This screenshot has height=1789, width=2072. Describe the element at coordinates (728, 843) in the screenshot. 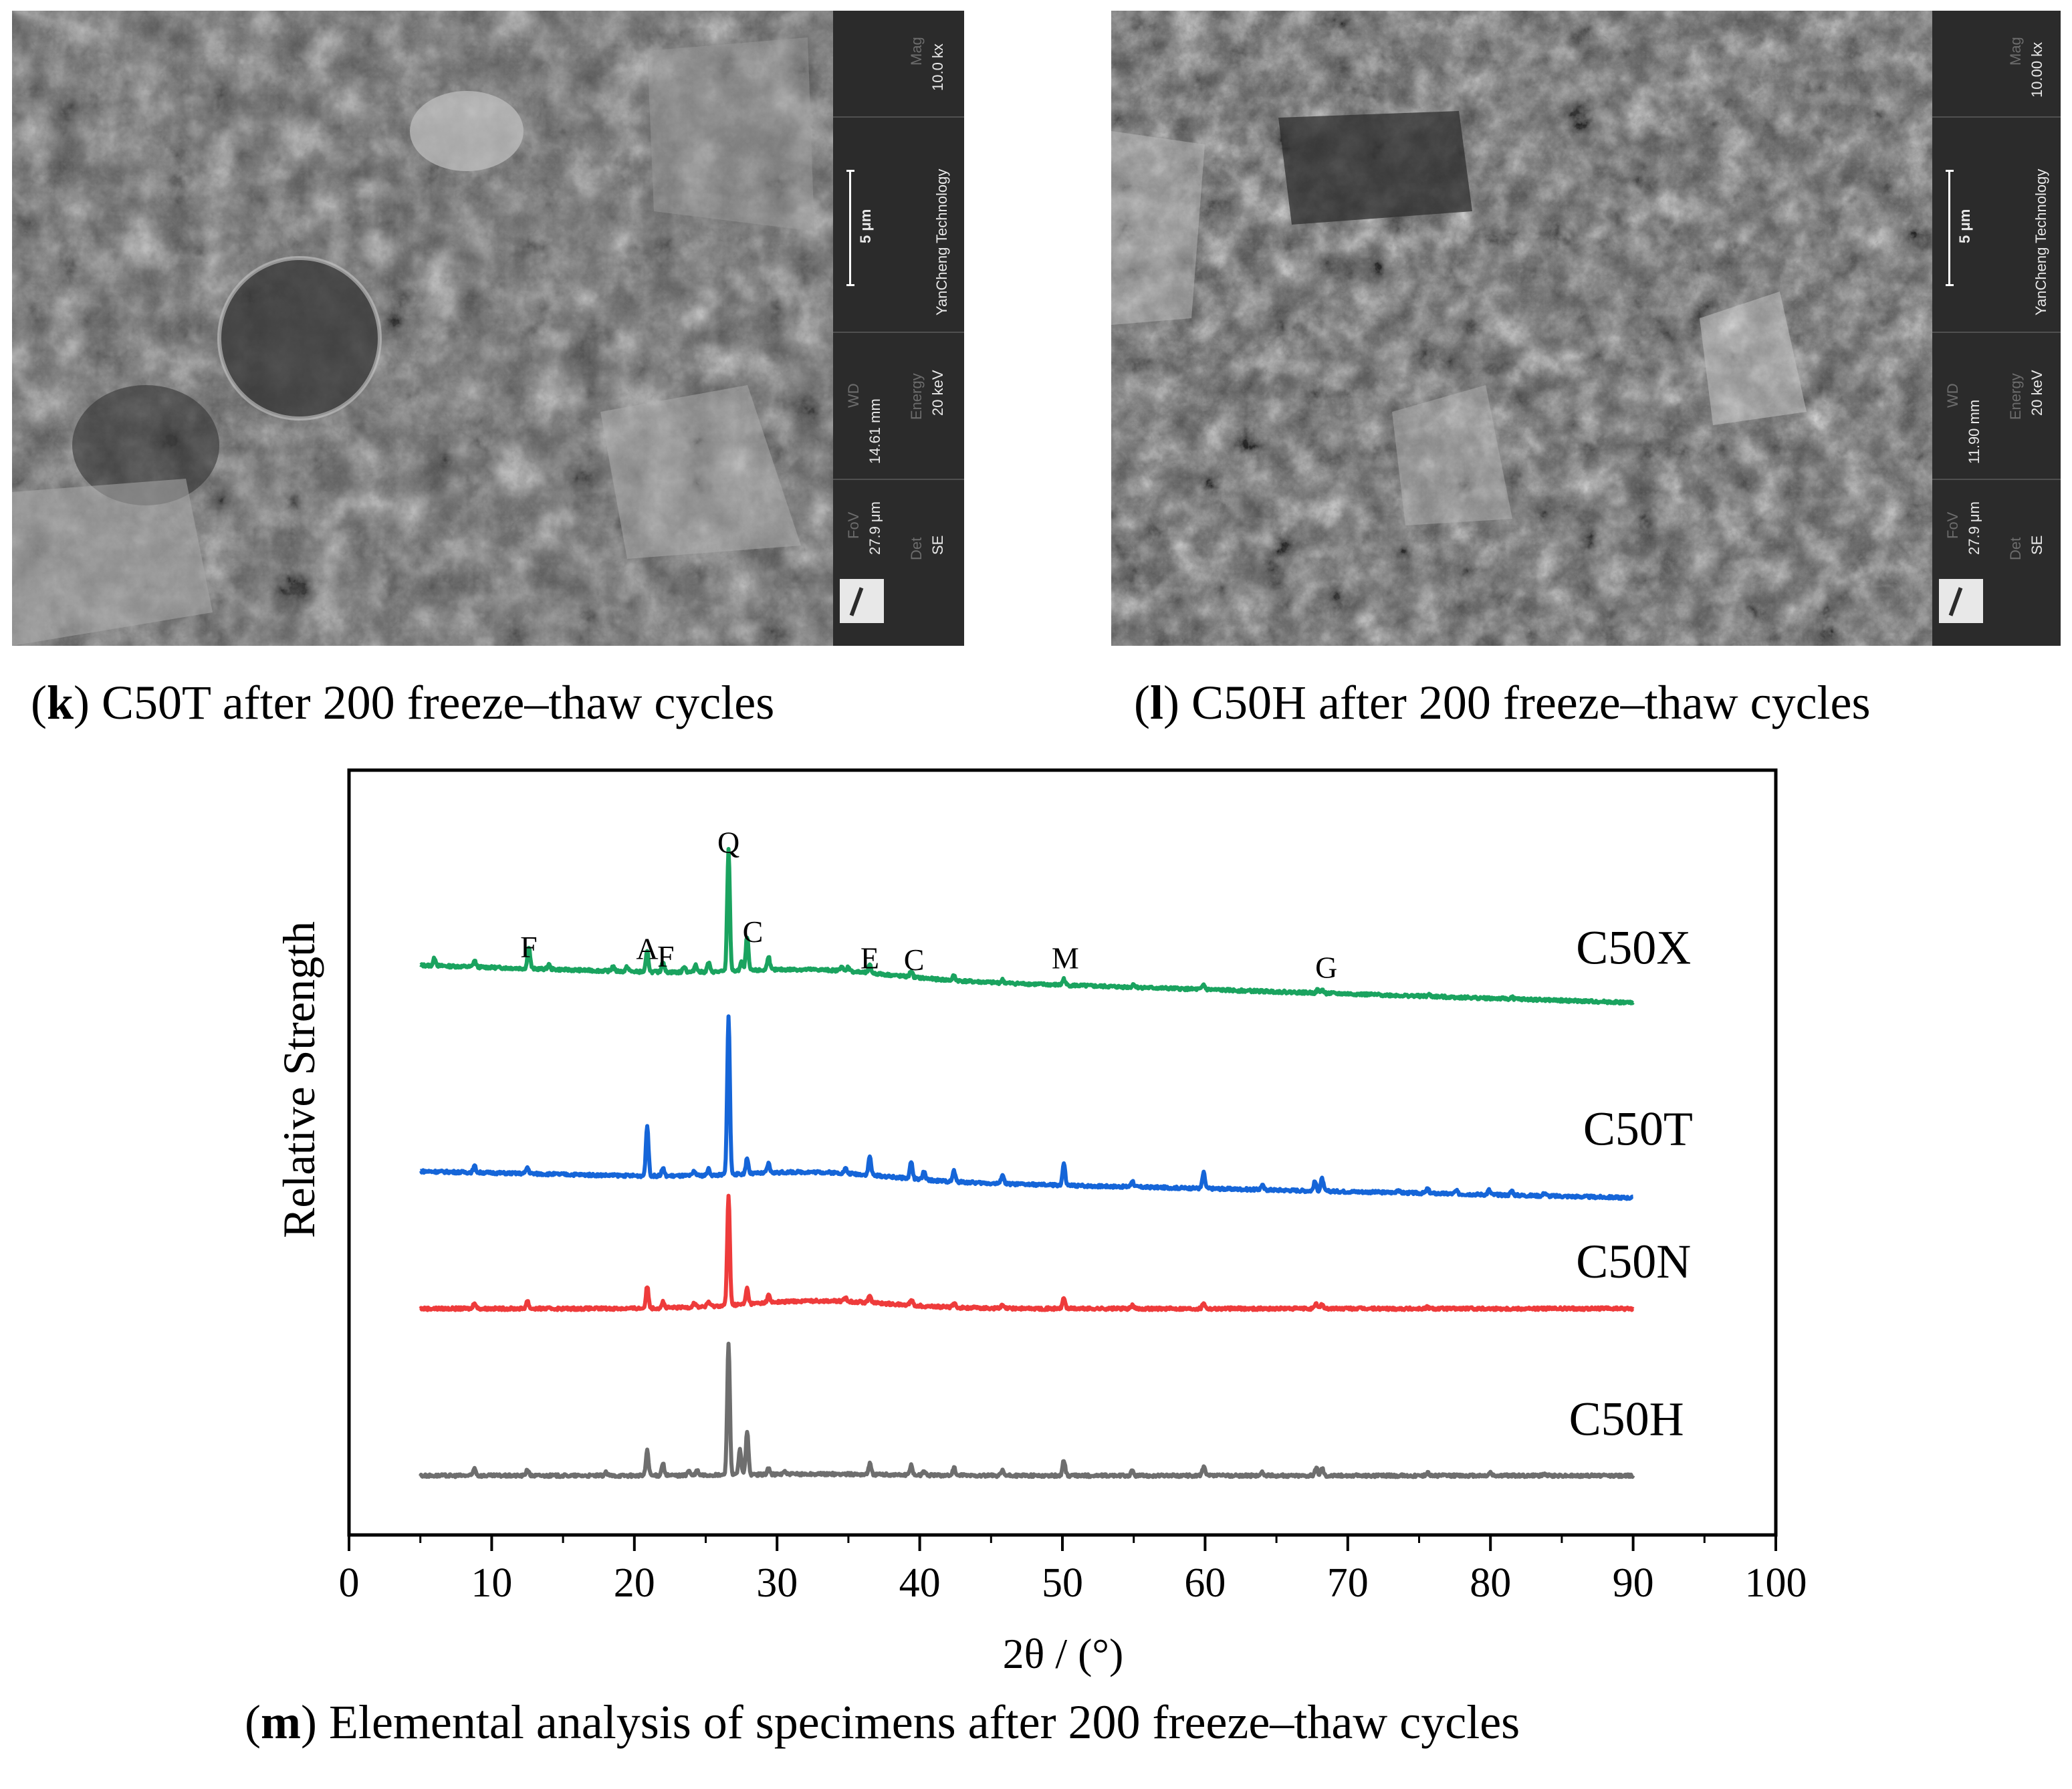

I see `peak-annotation: Q` at that location.